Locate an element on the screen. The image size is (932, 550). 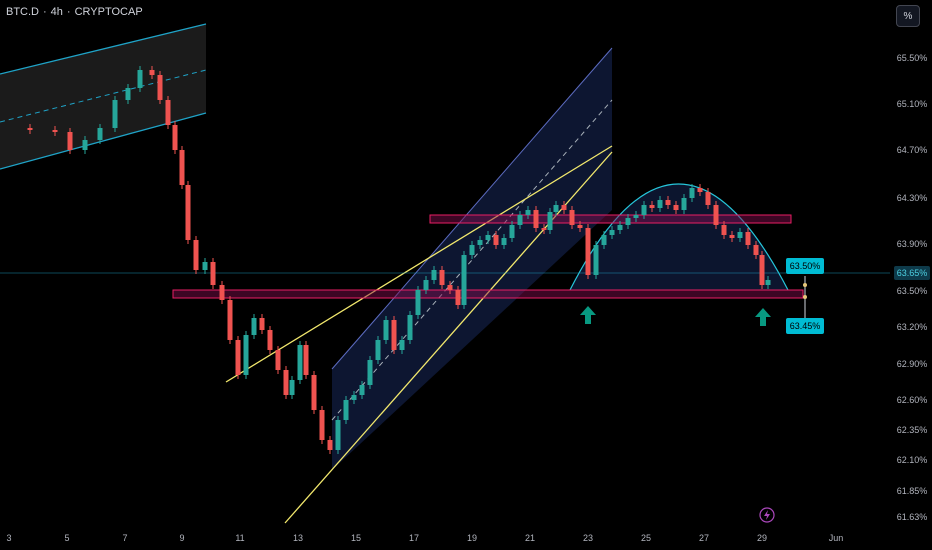
time-tick-label: 11 is located at coordinates (239, 538).